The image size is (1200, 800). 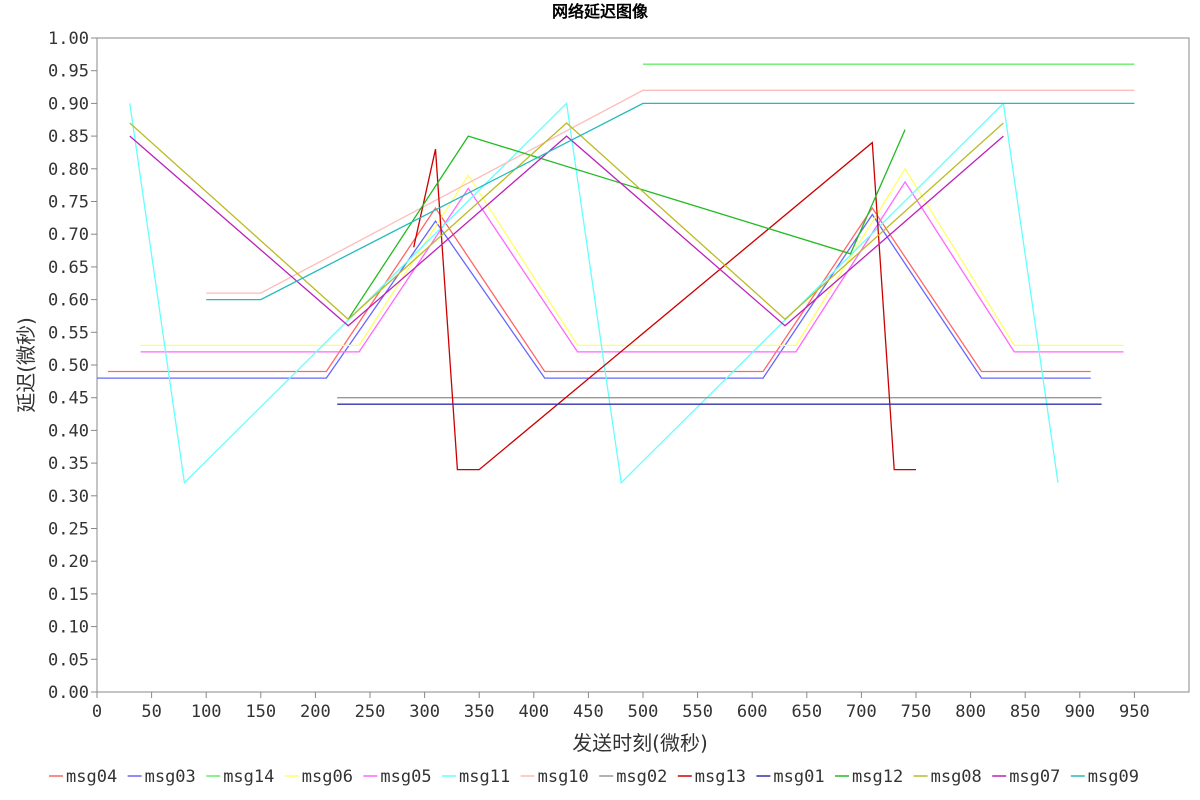 What do you see at coordinates (600, 11) in the screenshot?
I see `chart-title: 网络延迟图像` at bounding box center [600, 11].